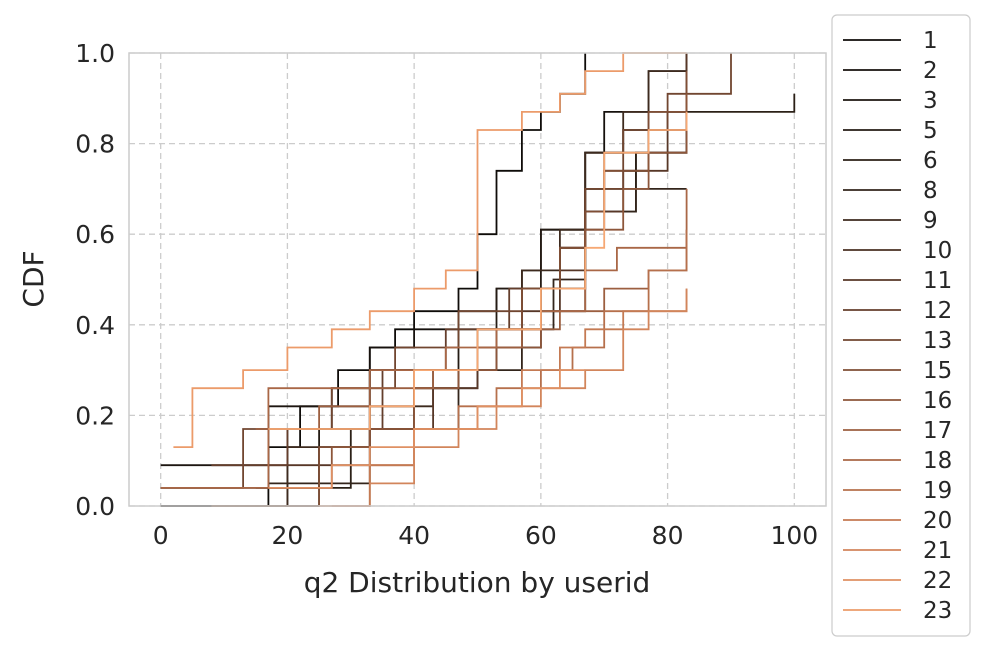 This screenshot has height=651, width=986. What do you see at coordinates (937, 581) in the screenshot?
I see `legend-label: 22` at bounding box center [937, 581].